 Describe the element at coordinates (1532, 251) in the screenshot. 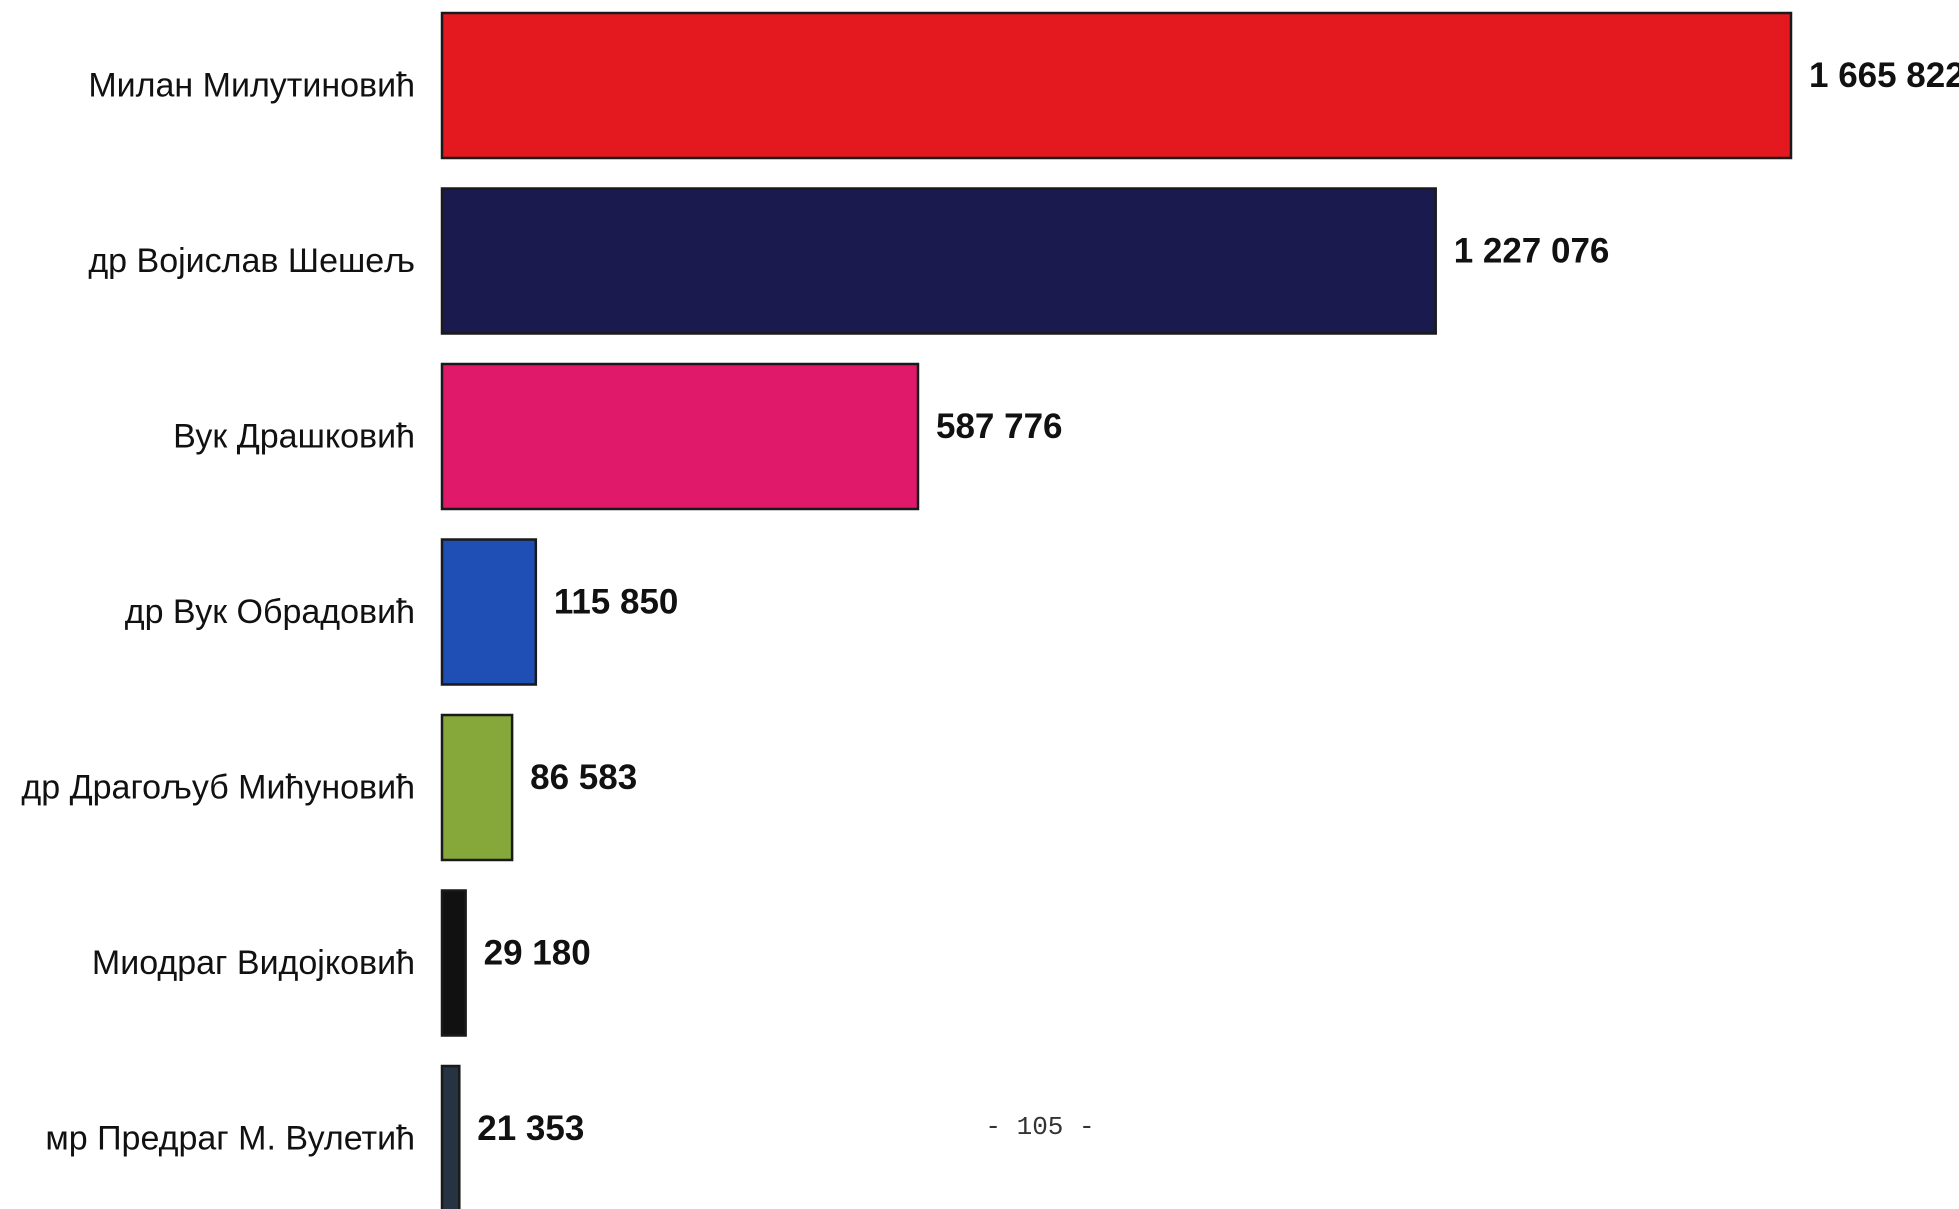

I see `value-label-2: 1 227 076` at that location.